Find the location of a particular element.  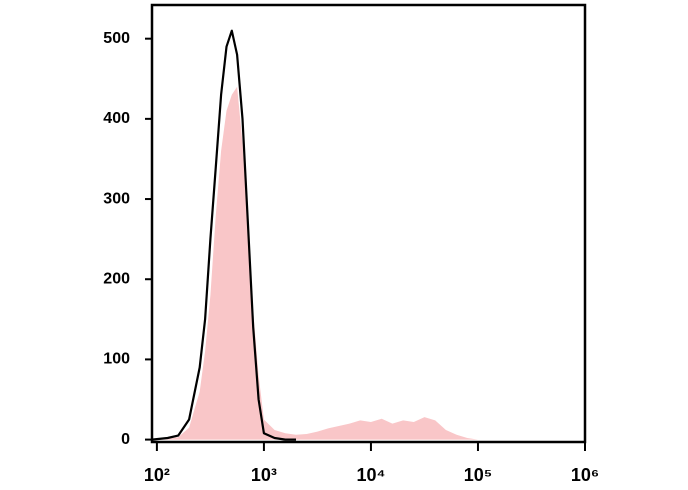

x-tick-label: 10² is located at coordinates (157, 475).